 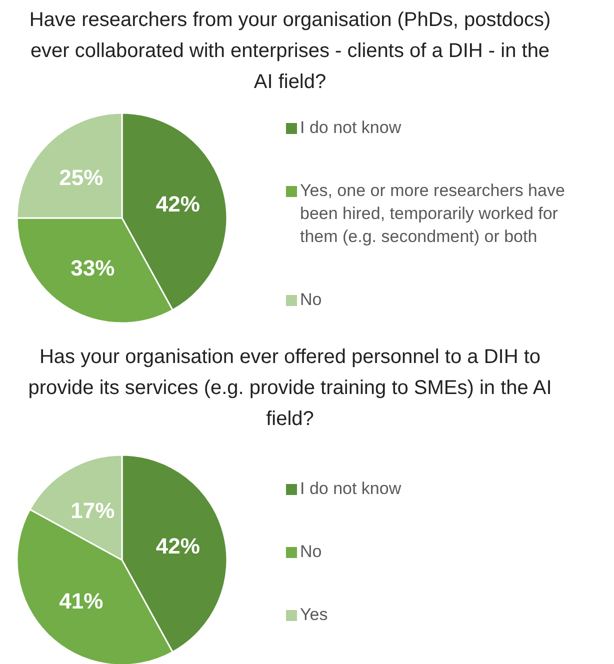 I want to click on data-label: 41%, so click(x=81, y=601).